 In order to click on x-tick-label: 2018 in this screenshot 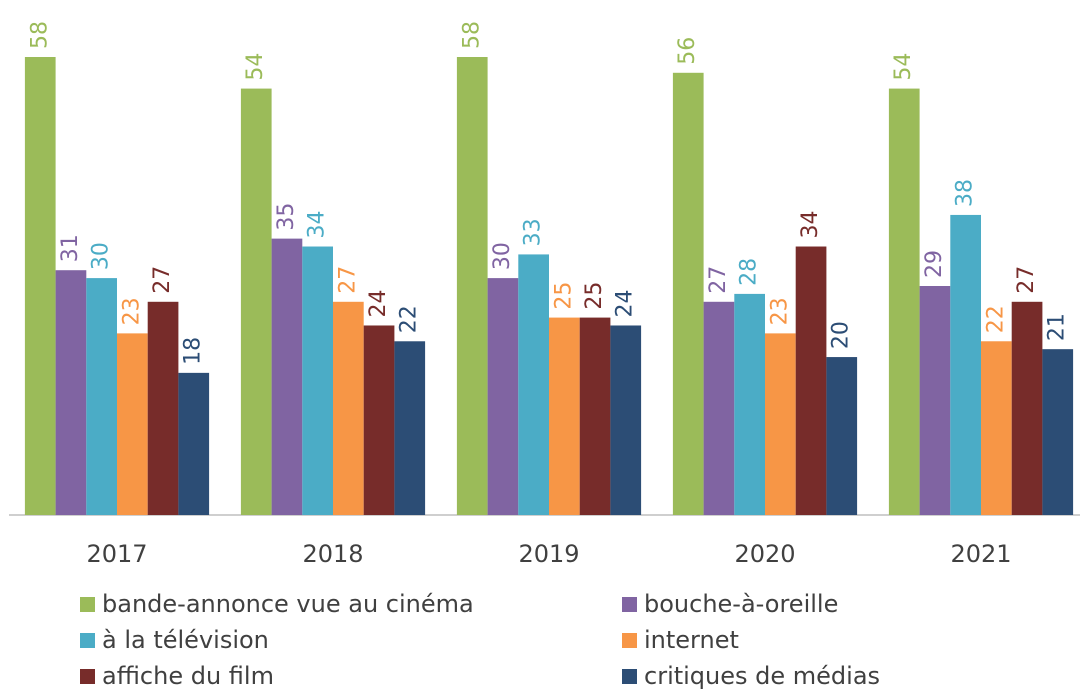, I will do `click(332, 554)`.